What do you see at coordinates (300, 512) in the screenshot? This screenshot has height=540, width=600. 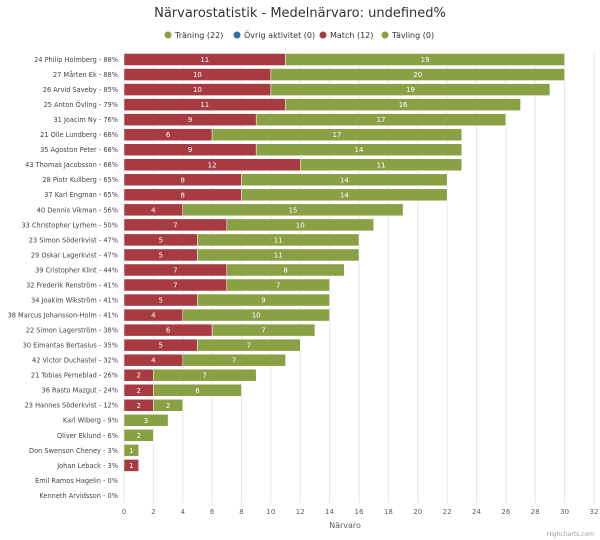 I see `x-tick-label: 12` at bounding box center [300, 512].